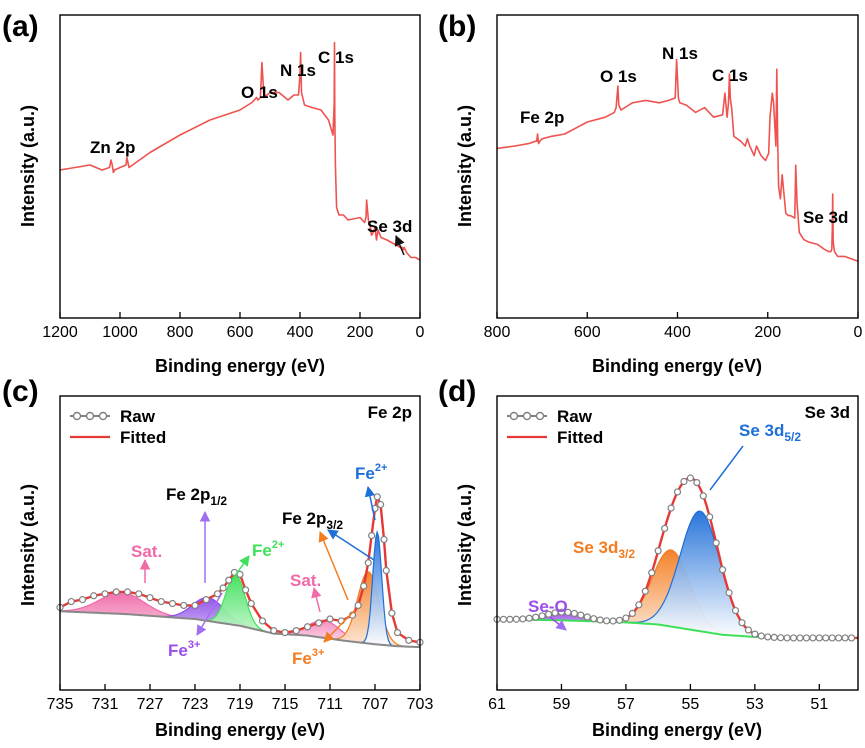 The width and height of the screenshot is (865, 748). What do you see at coordinates (755, 704) in the screenshot?
I see `x-tick-label-d: 53` at bounding box center [755, 704].